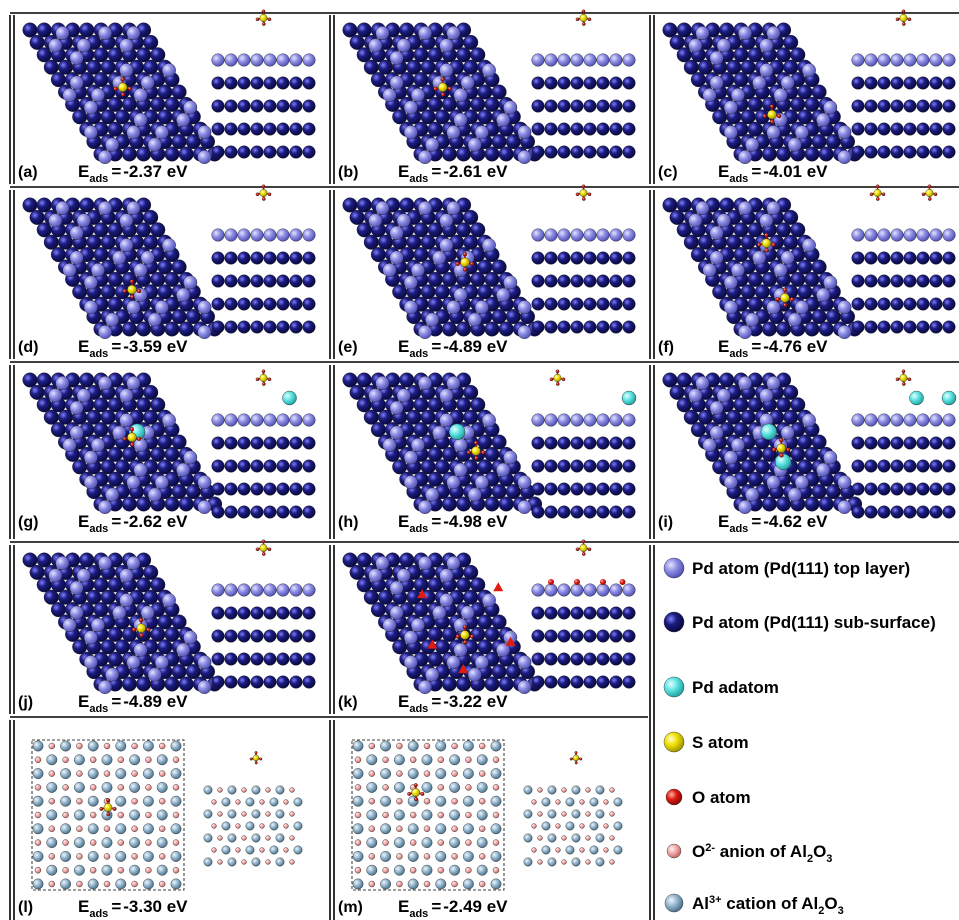 The image size is (959, 920). What do you see at coordinates (754, 905) in the screenshot?
I see `legend-item-al-cation: Al3+ cation of Al2O3` at bounding box center [754, 905].